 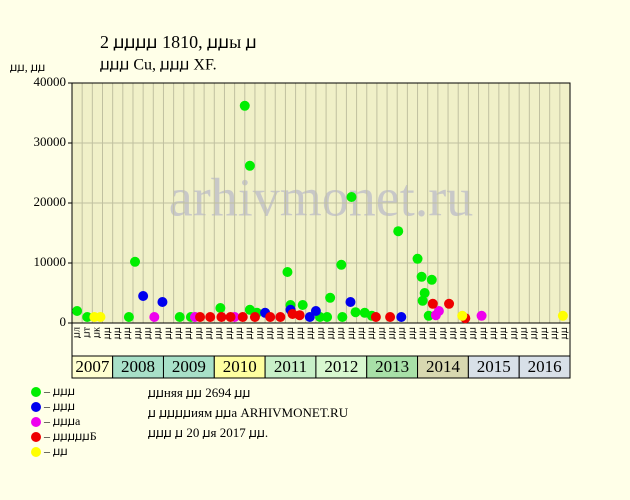 What do you see at coordinates (199, 392) in the screenshot?
I see `note: ꙡꙡняя ꙡꙡ 2694 ꙡꙡ` at bounding box center [199, 392].